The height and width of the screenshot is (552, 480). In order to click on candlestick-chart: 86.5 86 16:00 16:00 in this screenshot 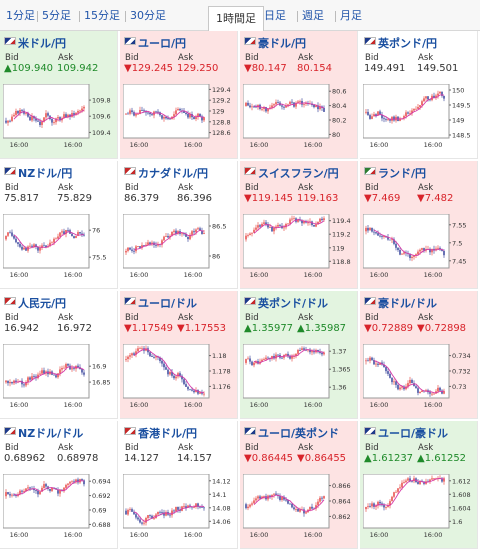, I will do `click(179, 248)`.